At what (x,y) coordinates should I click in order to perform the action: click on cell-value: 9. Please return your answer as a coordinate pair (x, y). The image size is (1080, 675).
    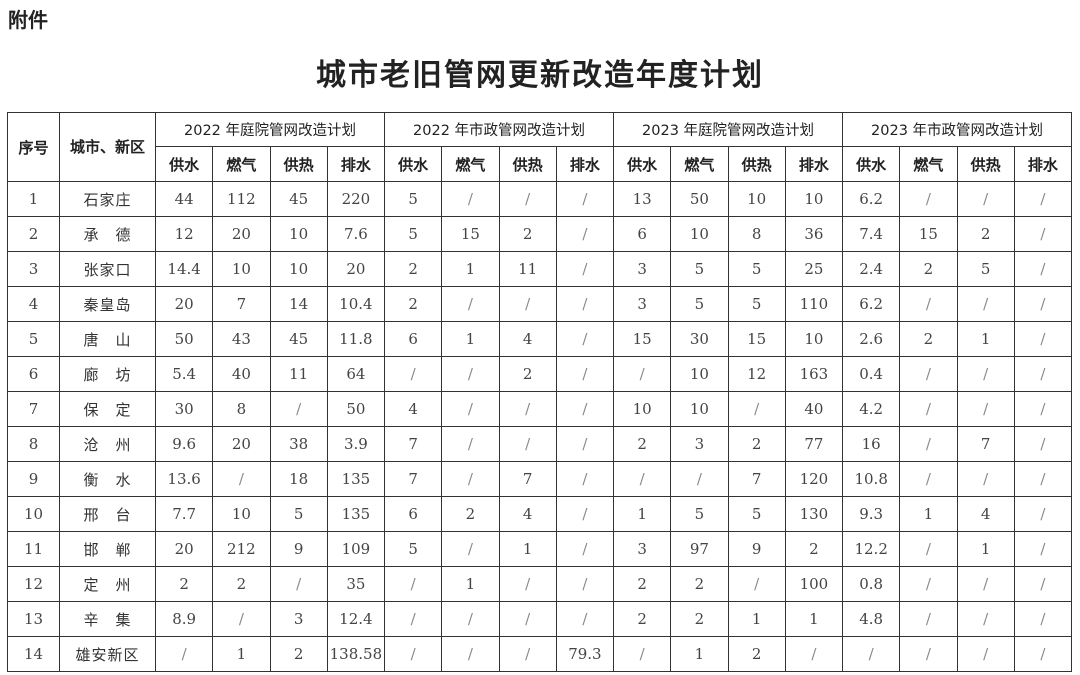
    Looking at the image, I should click on (298, 549).